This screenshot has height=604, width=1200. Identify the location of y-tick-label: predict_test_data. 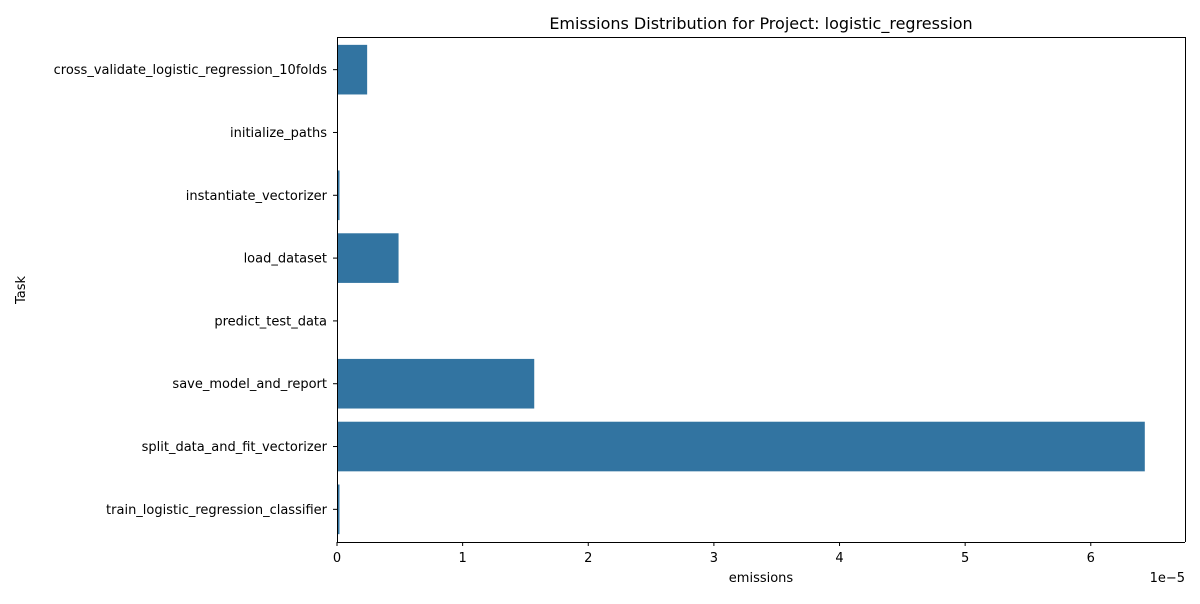
(270, 321).